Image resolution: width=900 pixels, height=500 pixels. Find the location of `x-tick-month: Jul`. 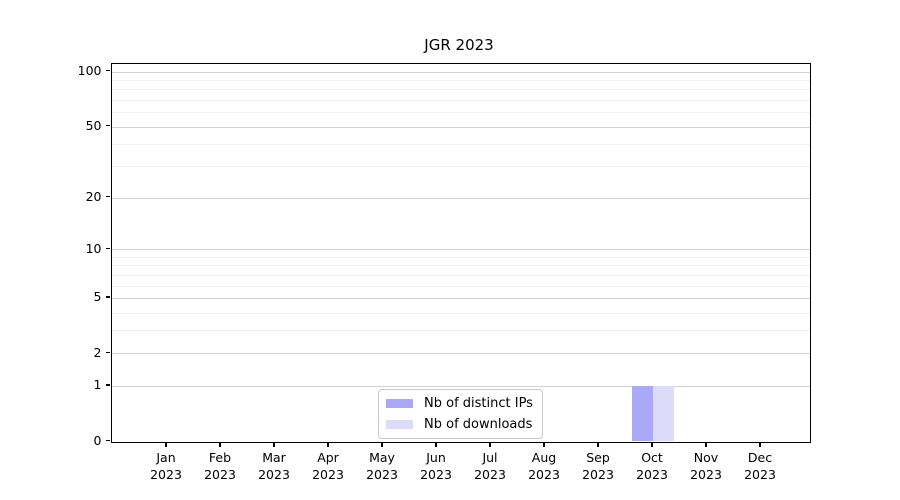

x-tick-month: Jul is located at coordinates (490, 457).